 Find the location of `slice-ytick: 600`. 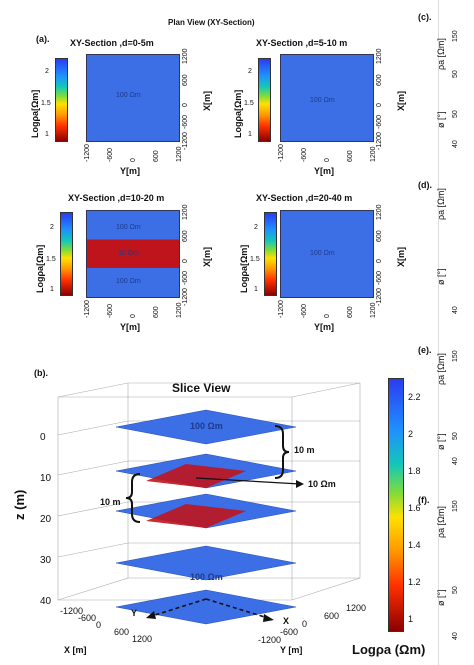

slice-ytick: 600 is located at coordinates (332, 616).